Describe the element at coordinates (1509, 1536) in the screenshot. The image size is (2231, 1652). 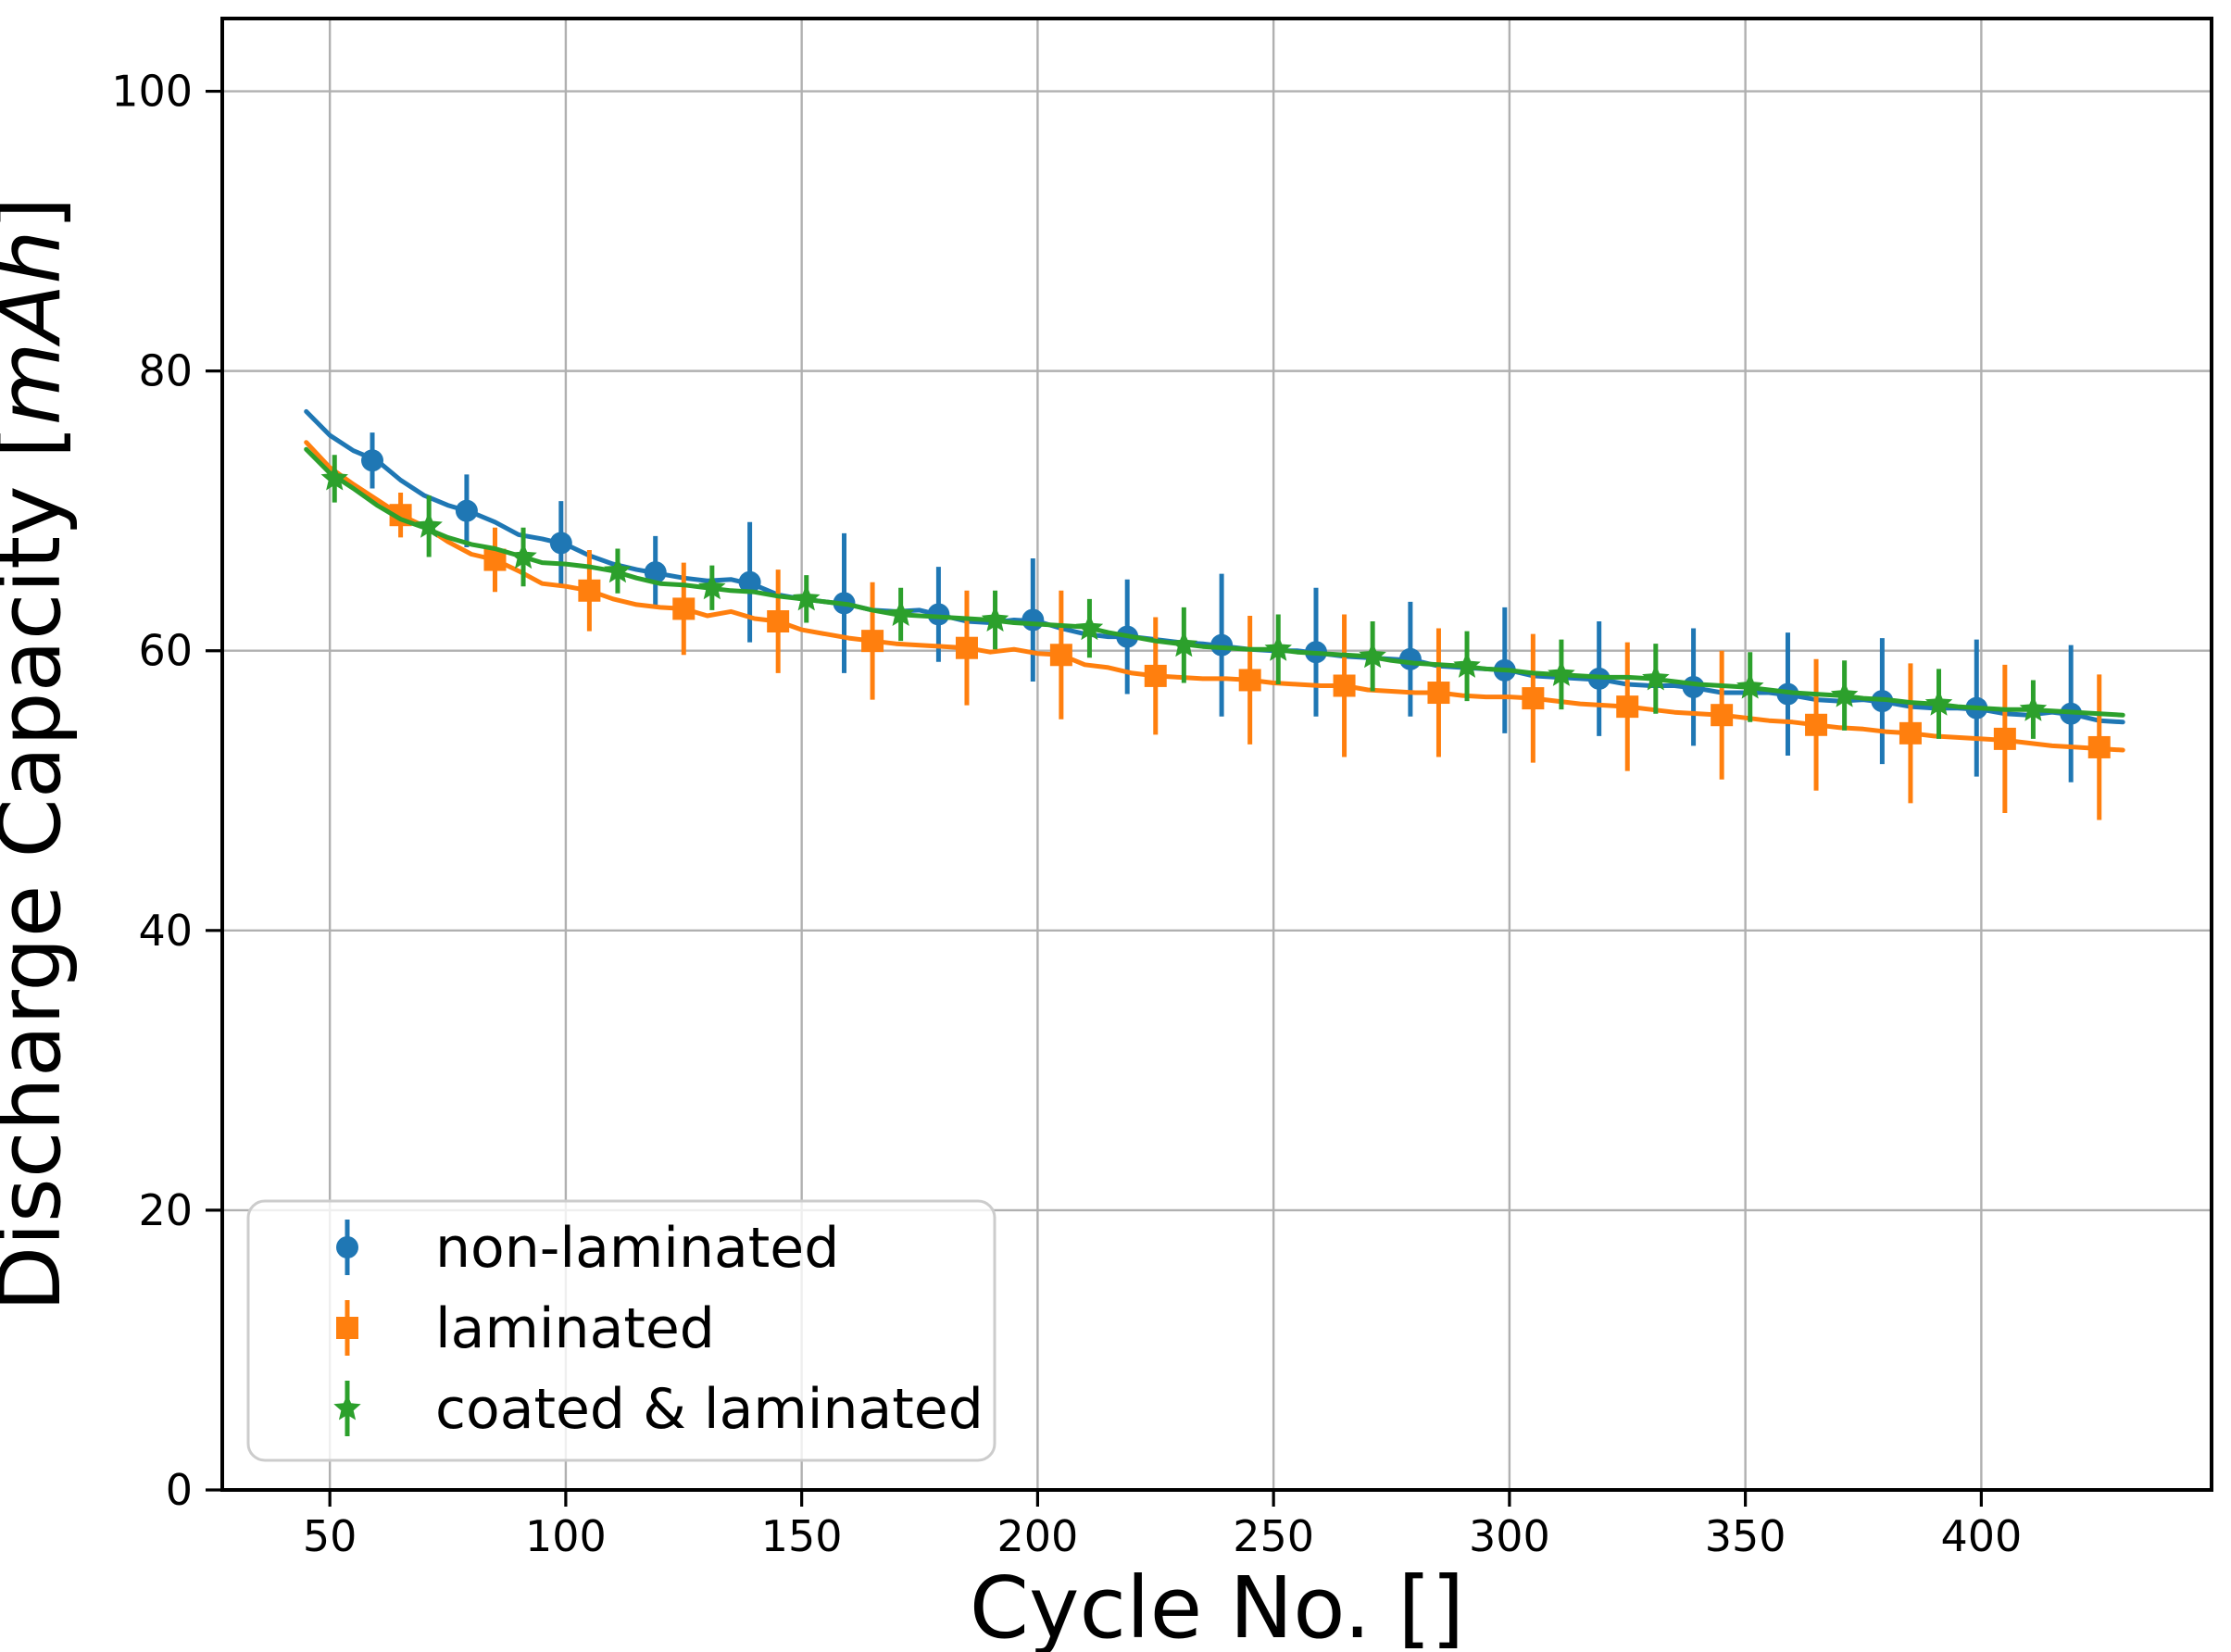
I see `x-tick-label-300: 300` at that location.